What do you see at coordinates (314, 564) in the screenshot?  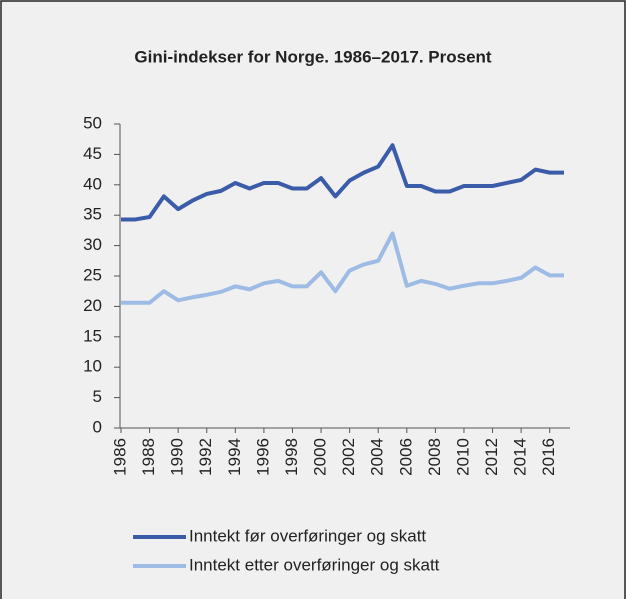 I see `legend-label: Inntekt etter overføringer og skatt` at bounding box center [314, 564].